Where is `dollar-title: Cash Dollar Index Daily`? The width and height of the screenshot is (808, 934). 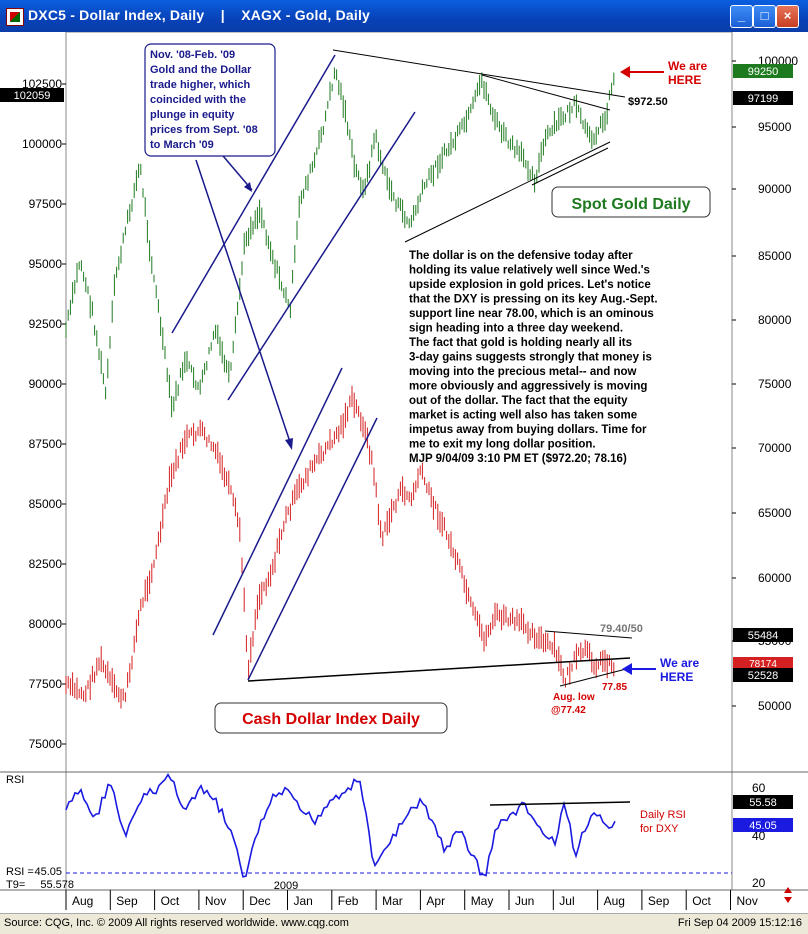 dollar-title: Cash Dollar Index Daily is located at coordinates (331, 719).